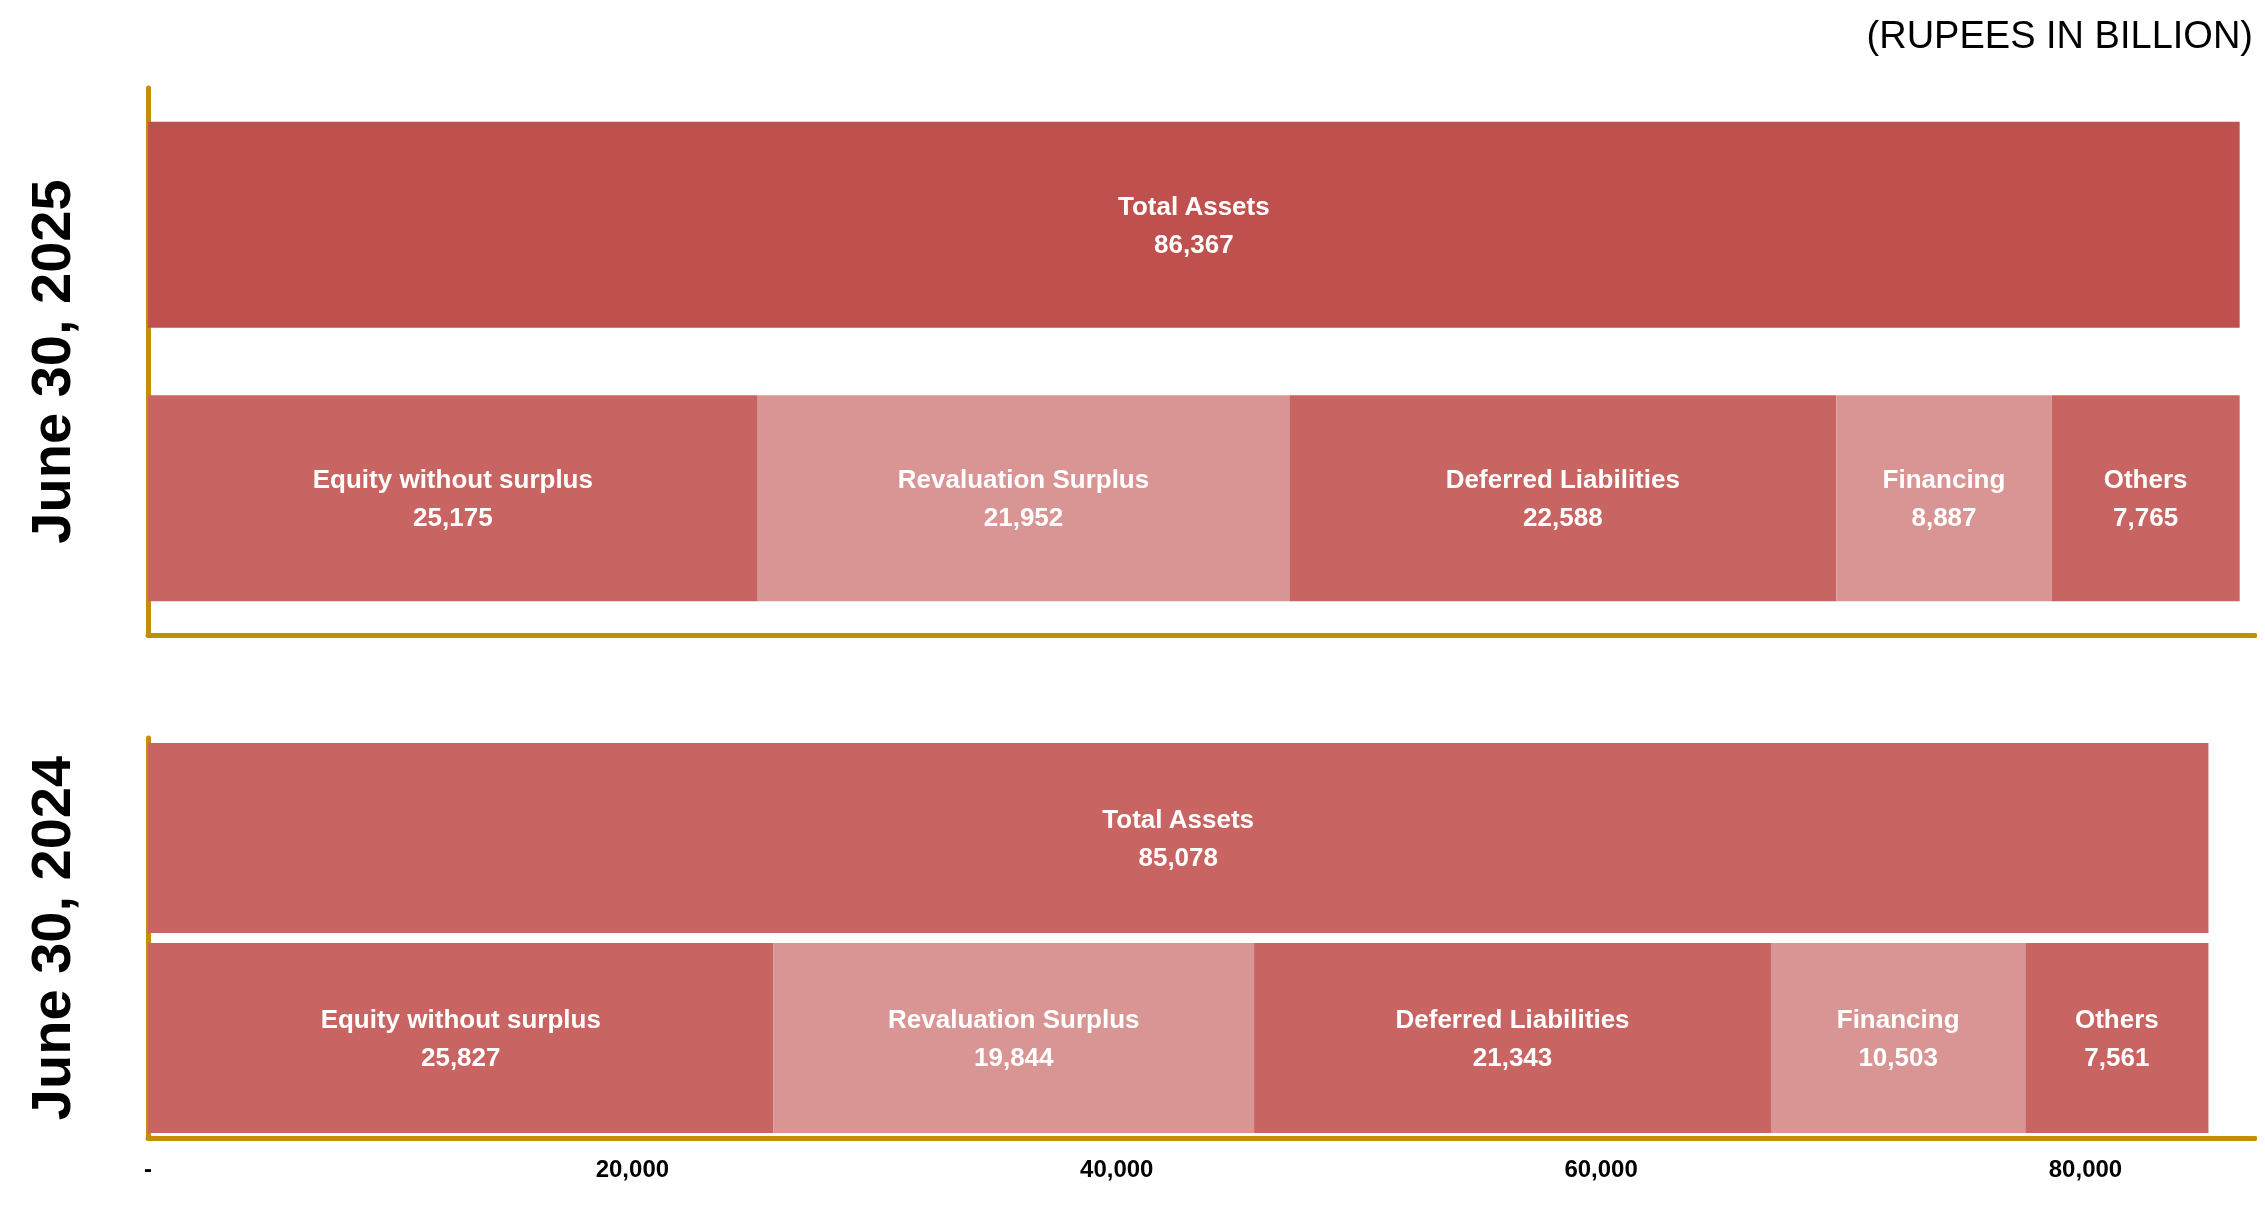  I want to click on x-tick-label: 40,000, so click(1117, 1168).